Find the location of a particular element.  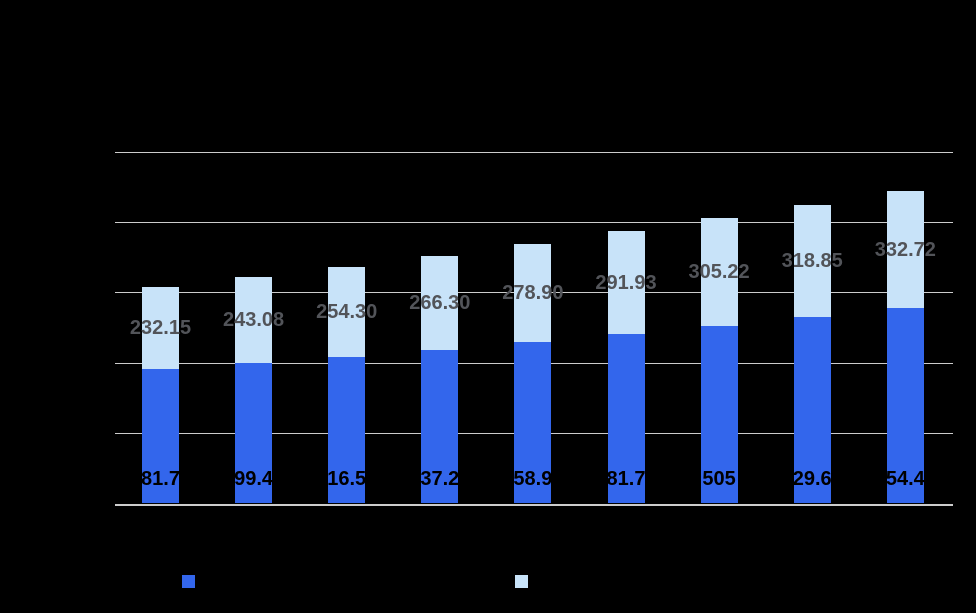

top-series-data-label: 278.90 is located at coordinates (533, 292).